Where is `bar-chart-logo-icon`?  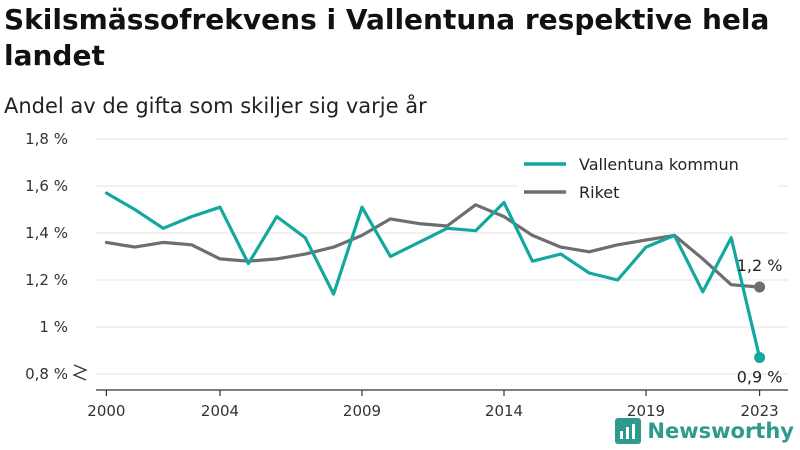 bar-chart-logo-icon is located at coordinates (628, 431).